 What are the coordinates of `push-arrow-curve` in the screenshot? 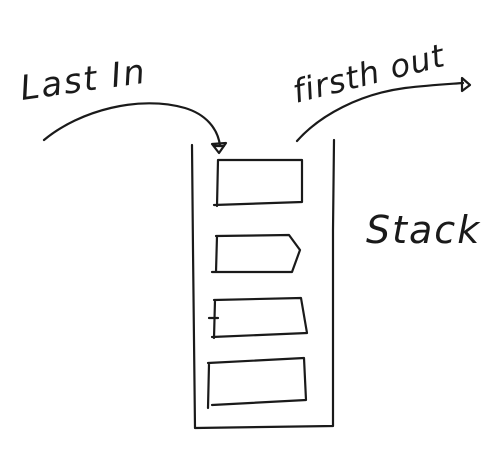 It's located at (132, 125).